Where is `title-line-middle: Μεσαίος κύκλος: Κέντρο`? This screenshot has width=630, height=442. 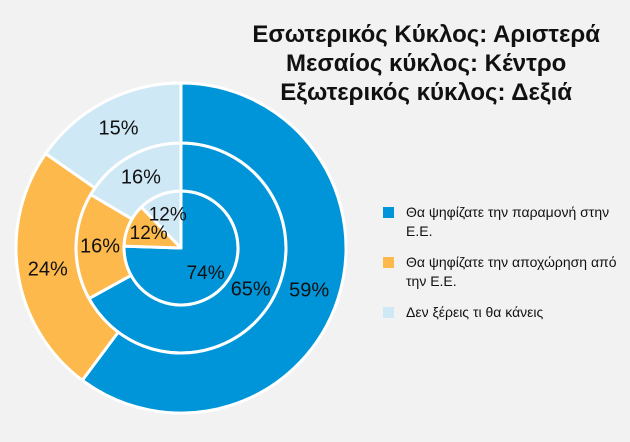 title-line-middle: Μεσαίος κύκλος: Κέντρο is located at coordinates (426, 63).